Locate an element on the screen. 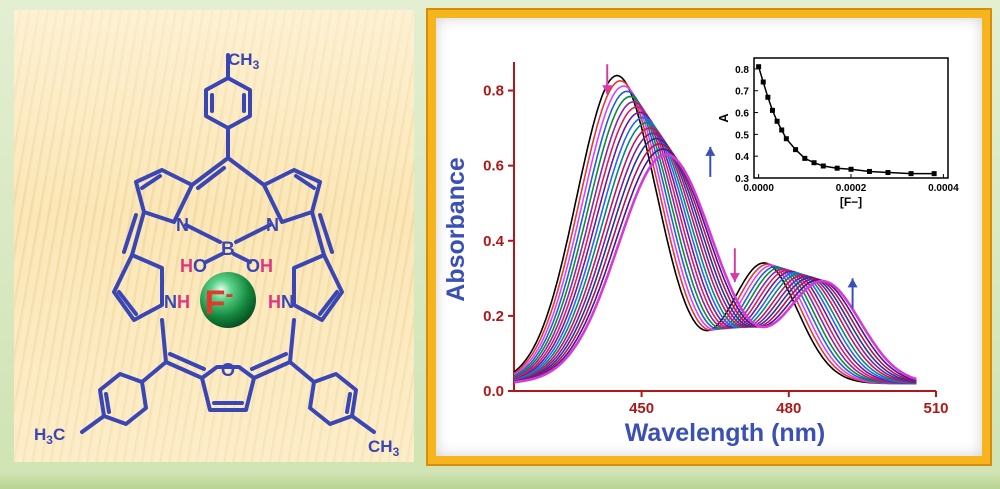 The width and height of the screenshot is (1000, 489). inset-y-axis-label: A is located at coordinates (723, 118).